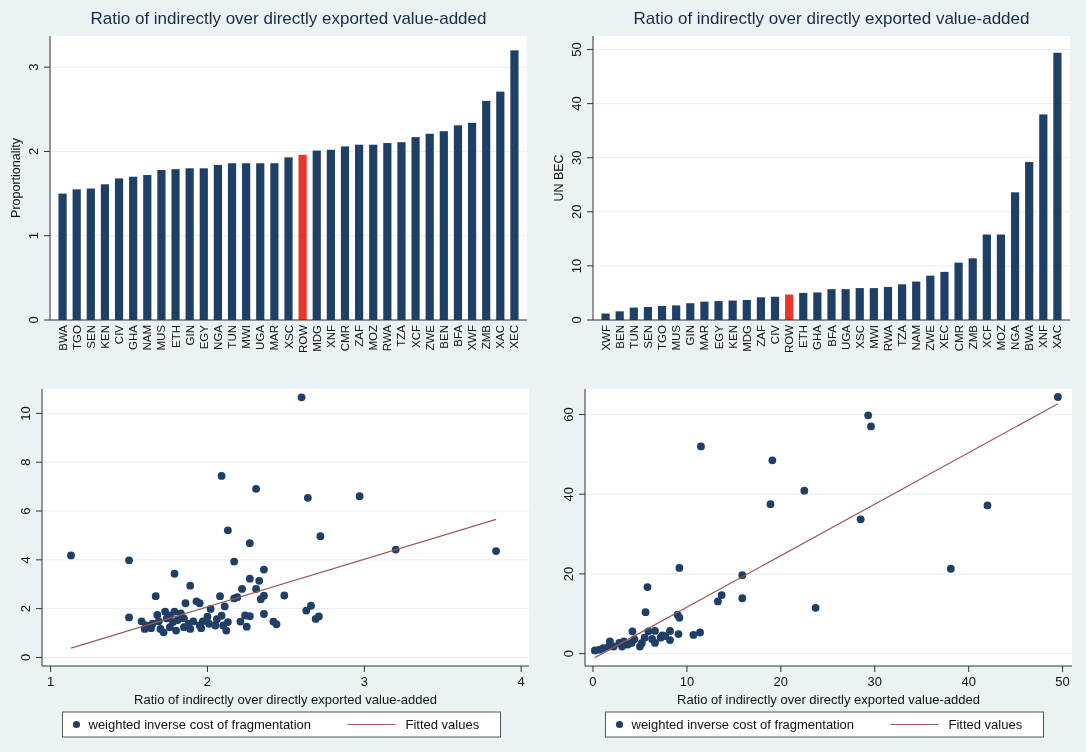 This screenshot has width=1086, height=752. I want to click on y-tick-label: 30, so click(576, 157).